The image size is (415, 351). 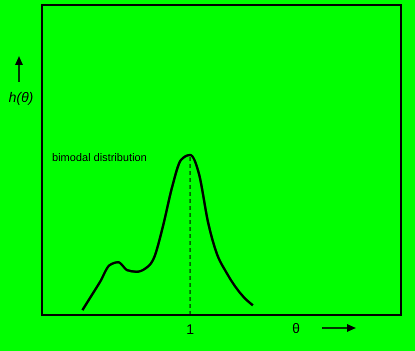 What do you see at coordinates (296, 328) in the screenshot?
I see `x-axis-title: θ` at bounding box center [296, 328].